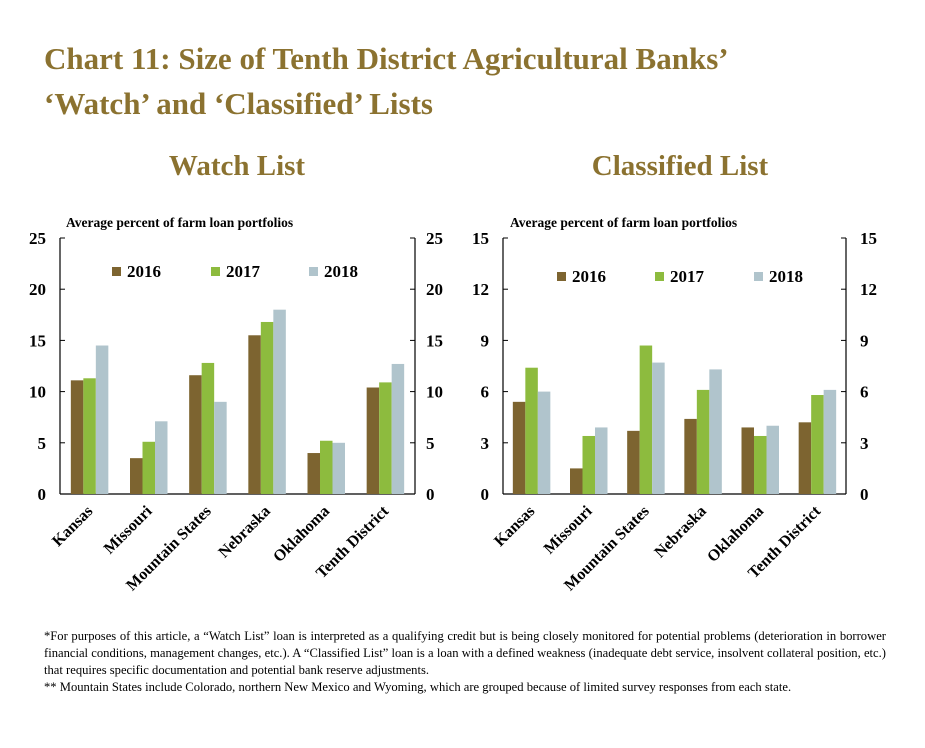 The width and height of the screenshot is (925, 748). Describe the element at coordinates (687, 276) in the screenshot. I see `classified-legend-label-2017: 2017` at that location.